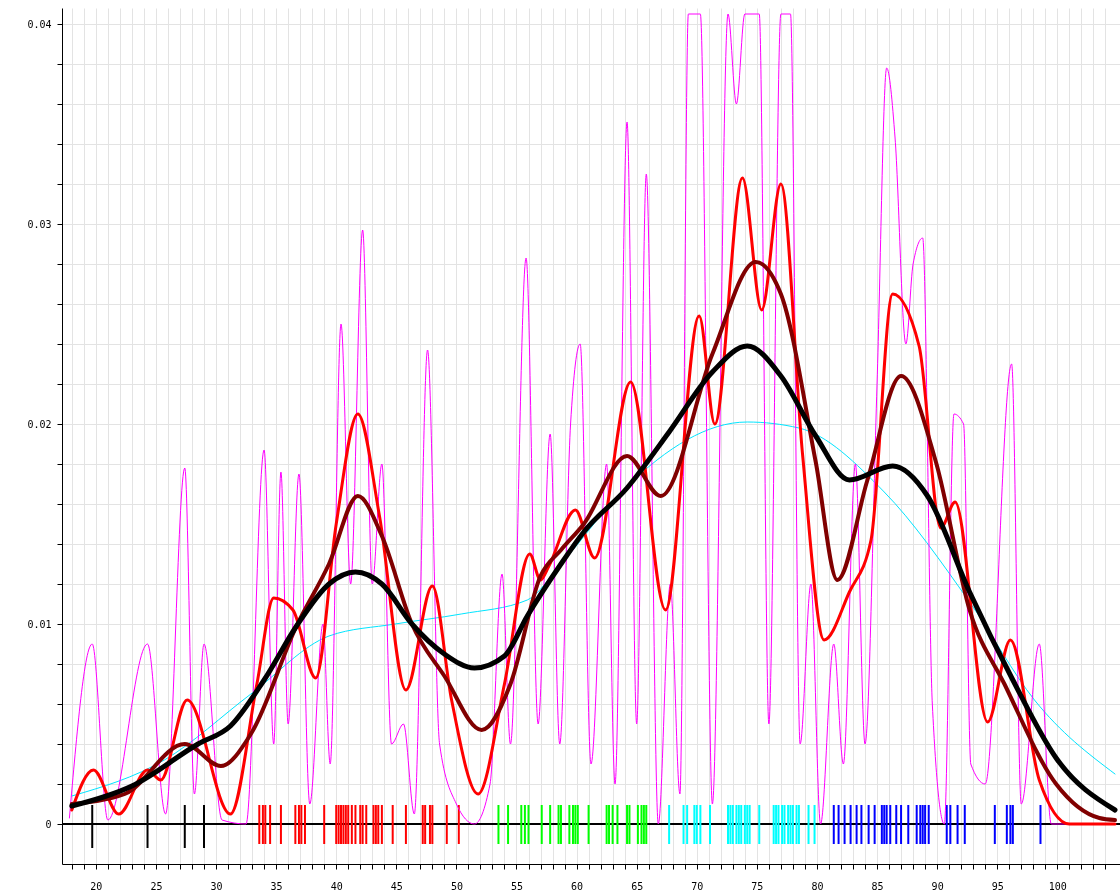  What do you see at coordinates (757, 886) in the screenshot?
I see `x-tick-label: 75` at bounding box center [757, 886].